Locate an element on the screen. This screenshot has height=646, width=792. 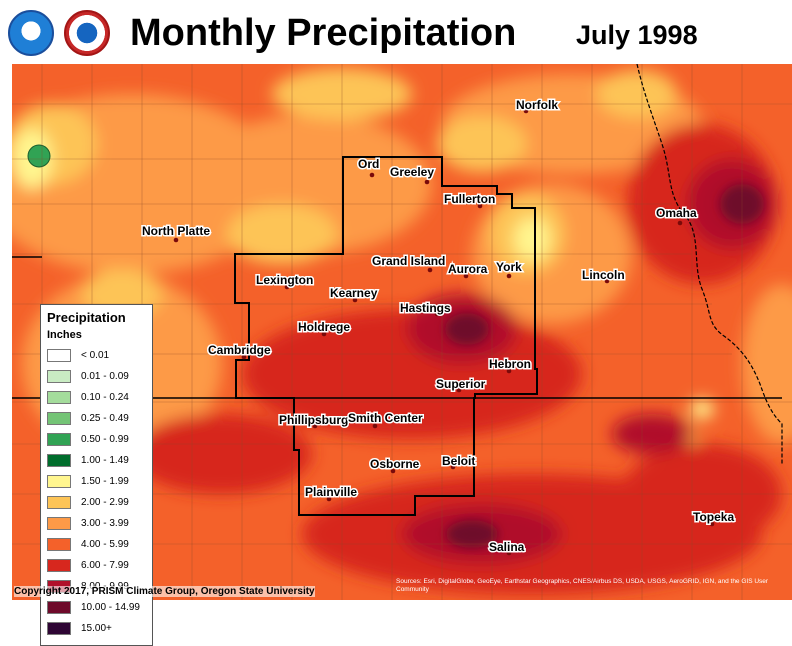
city-marker: Phillipsburg is located at coordinates (314, 420).